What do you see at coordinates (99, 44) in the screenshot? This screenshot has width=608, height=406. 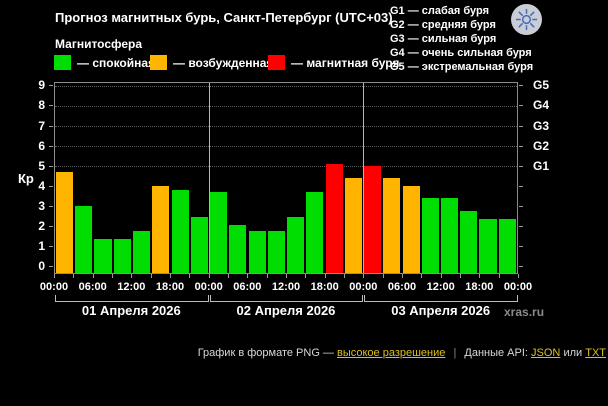 I see `magnetosphere-label: Магнитосфера` at bounding box center [99, 44].